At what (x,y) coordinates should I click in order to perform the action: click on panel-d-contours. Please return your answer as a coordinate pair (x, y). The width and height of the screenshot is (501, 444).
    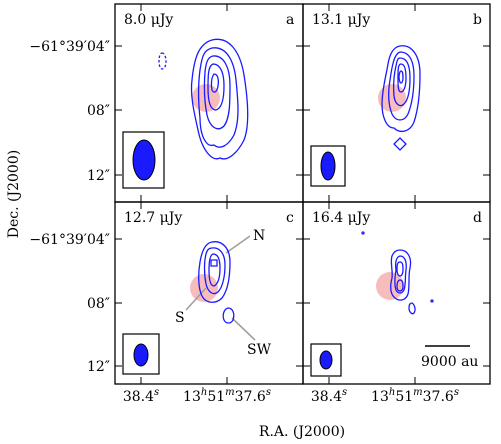
    Looking at the image, I should click on (397, 273).